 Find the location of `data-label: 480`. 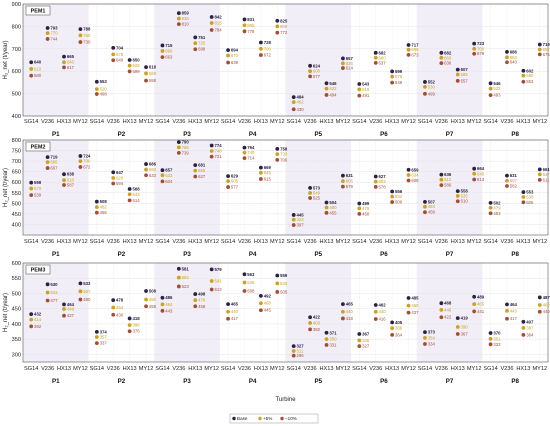

data-label: 480 is located at coordinates (153, 299).